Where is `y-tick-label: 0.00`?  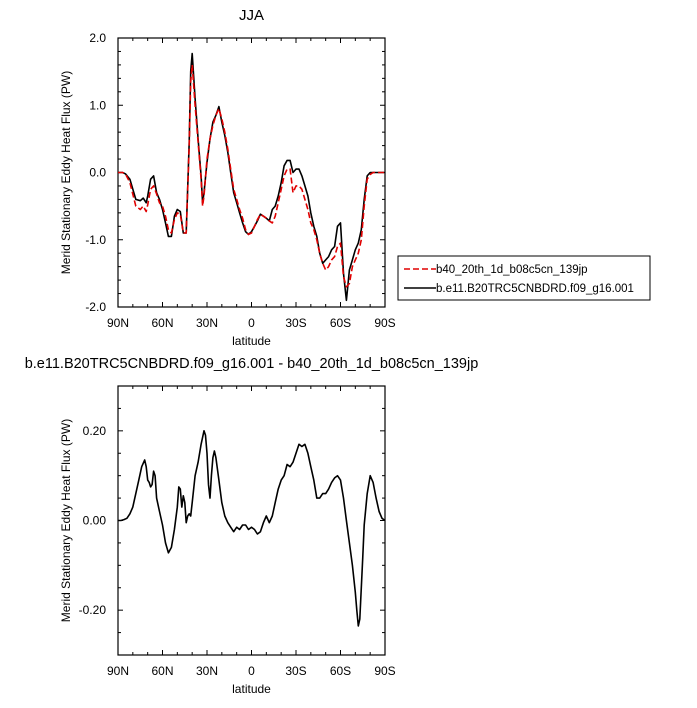 y-tick-label: 0.00 is located at coordinates (95, 521).